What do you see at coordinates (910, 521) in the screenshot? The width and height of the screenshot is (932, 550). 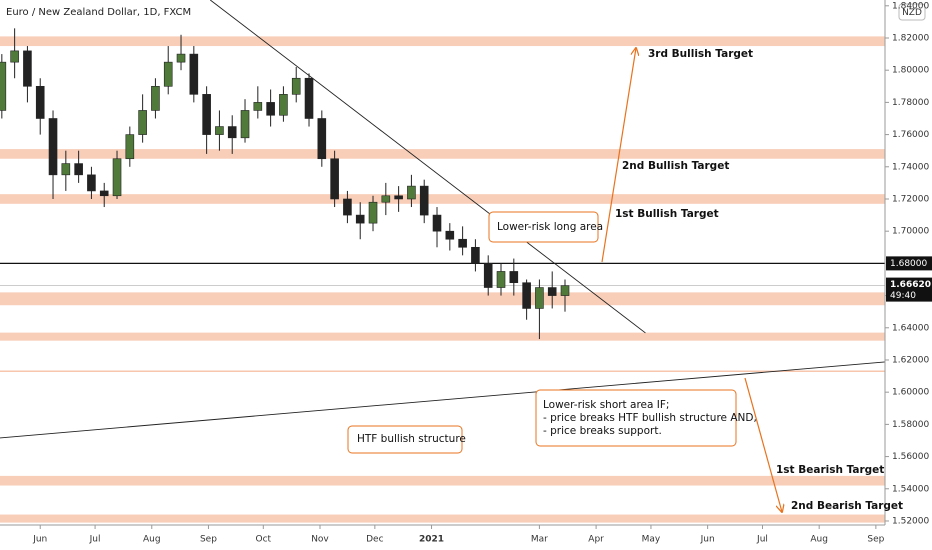 I see `y-tick-label: 1.52000` at bounding box center [910, 521].